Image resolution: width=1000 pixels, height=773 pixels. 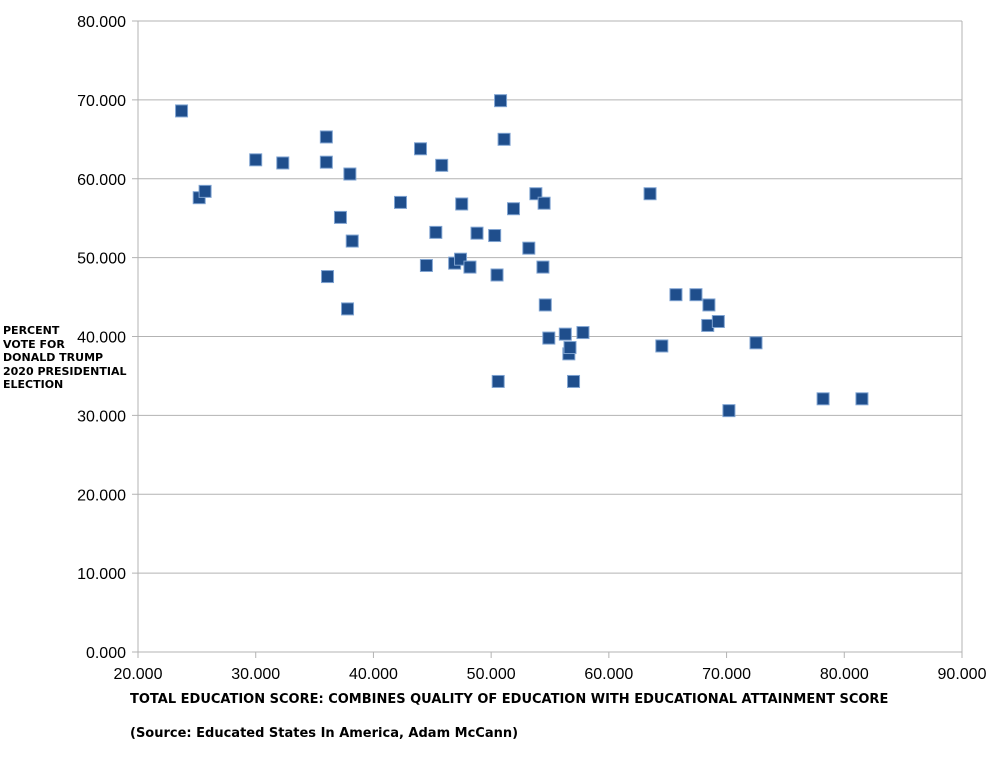 What do you see at coordinates (491, 674) in the screenshot?
I see `x-tick-label: 50.000` at bounding box center [491, 674].